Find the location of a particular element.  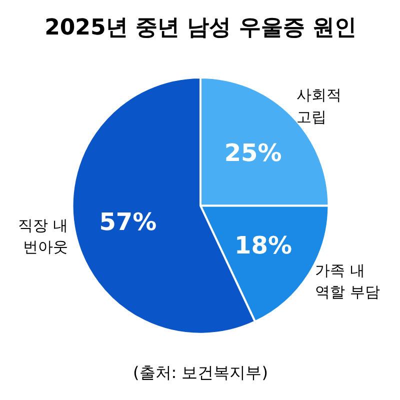

slice-label: 직장 내 번아웃 is located at coordinates (43, 236).